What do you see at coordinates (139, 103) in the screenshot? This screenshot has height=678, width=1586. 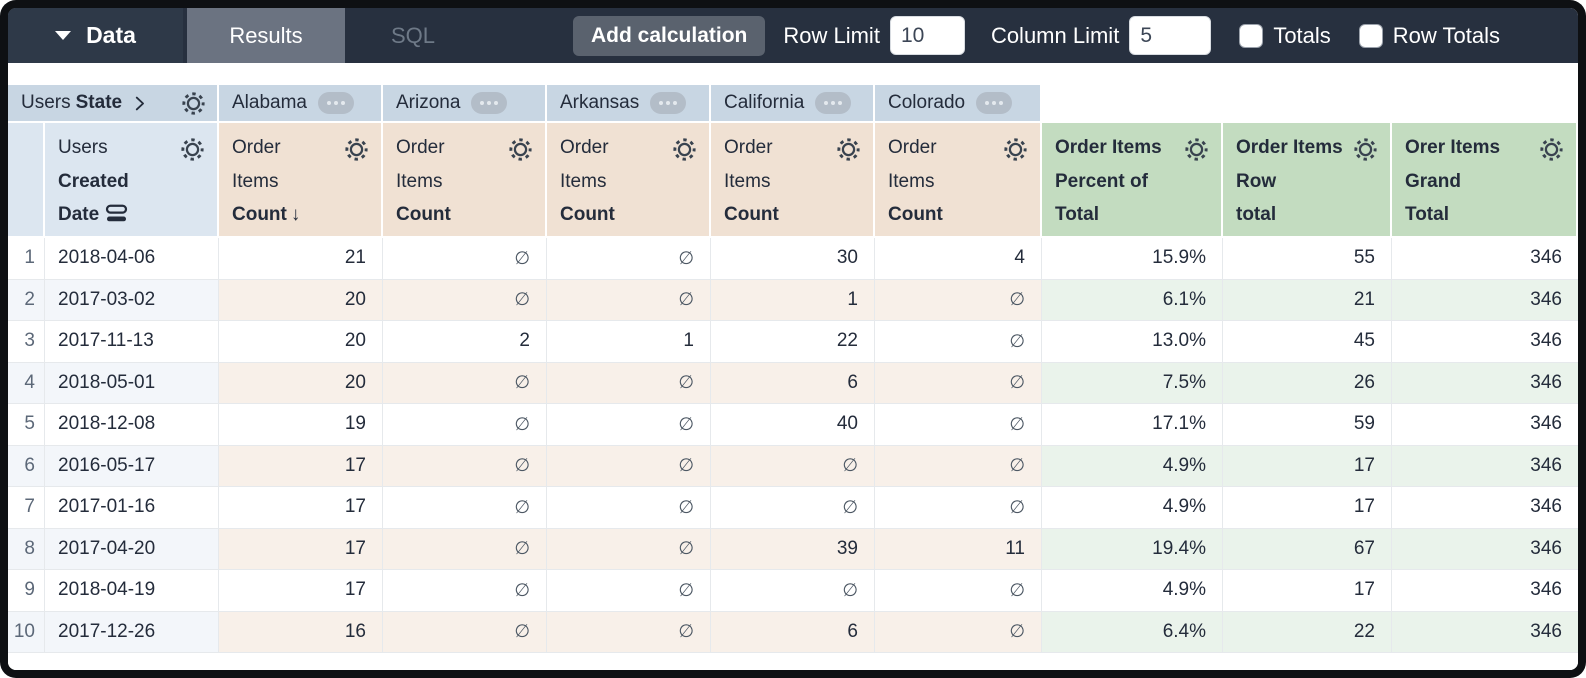 I see `chevron-right-icon` at bounding box center [139, 103].